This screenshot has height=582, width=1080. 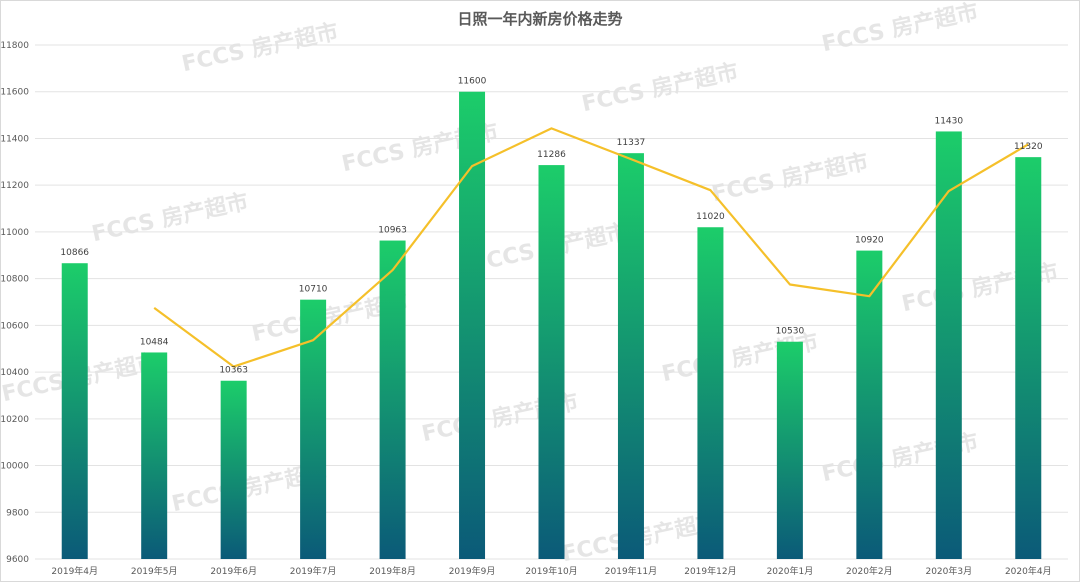 What do you see at coordinates (14, 46) in the screenshot?
I see `y-tick-label: 11800` at bounding box center [14, 46].